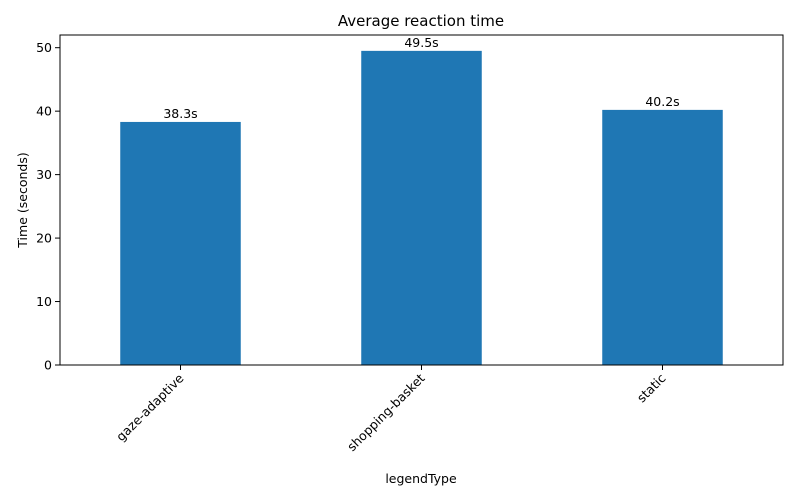 This screenshot has width=800, height=504. What do you see at coordinates (180, 243) in the screenshot?
I see `bar-gaze-adaptive` at bounding box center [180, 243].